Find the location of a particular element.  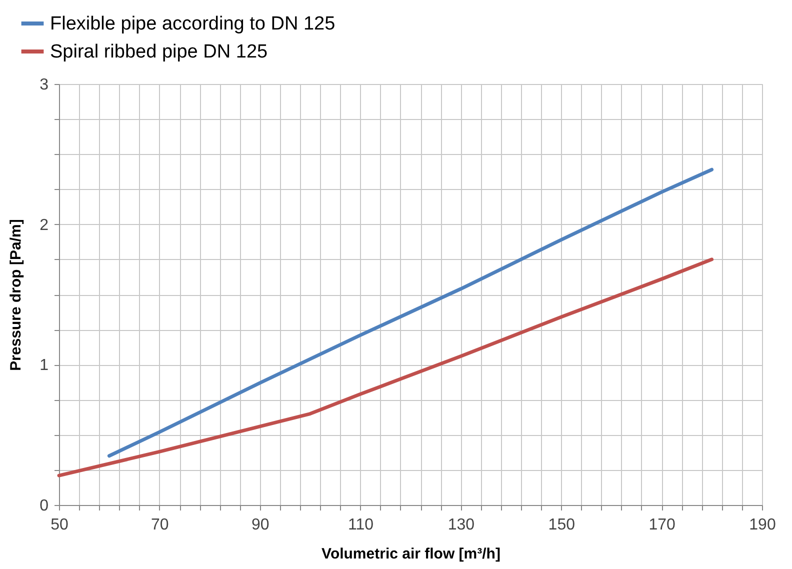

y-tick-label: 2 is located at coordinates (44, 225).